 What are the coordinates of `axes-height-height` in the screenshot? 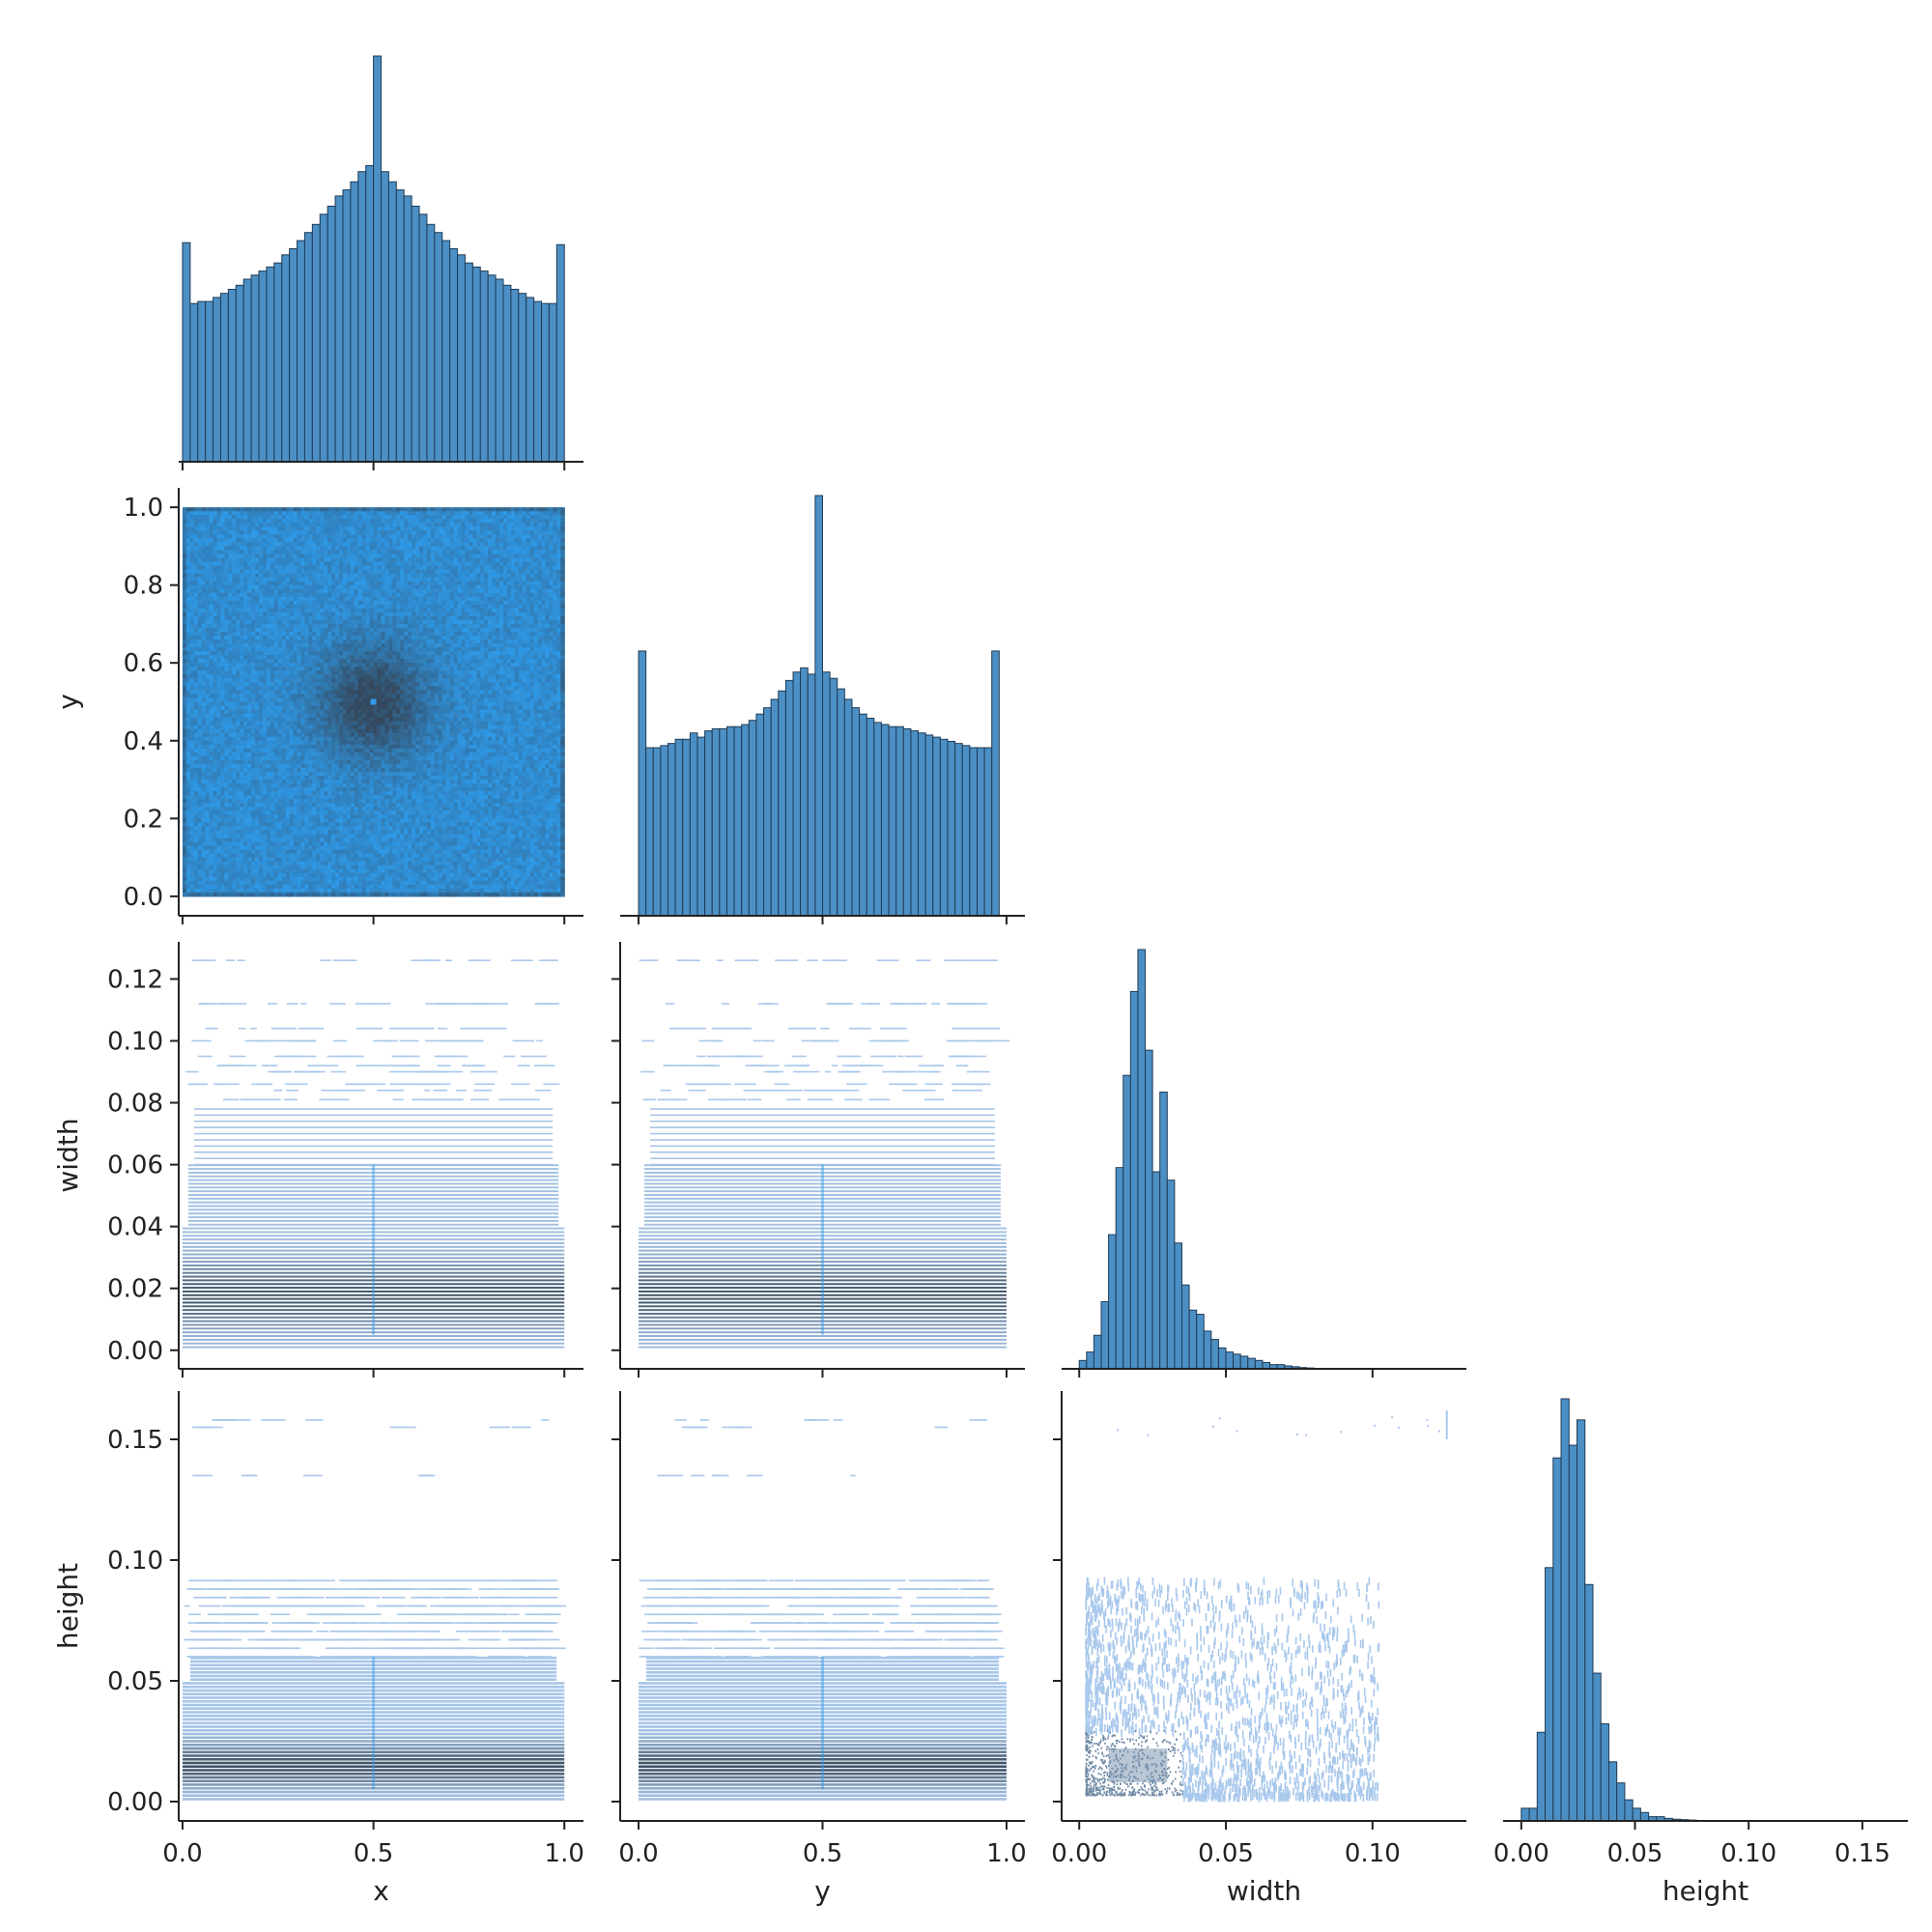 It's located at (1705, 1825).